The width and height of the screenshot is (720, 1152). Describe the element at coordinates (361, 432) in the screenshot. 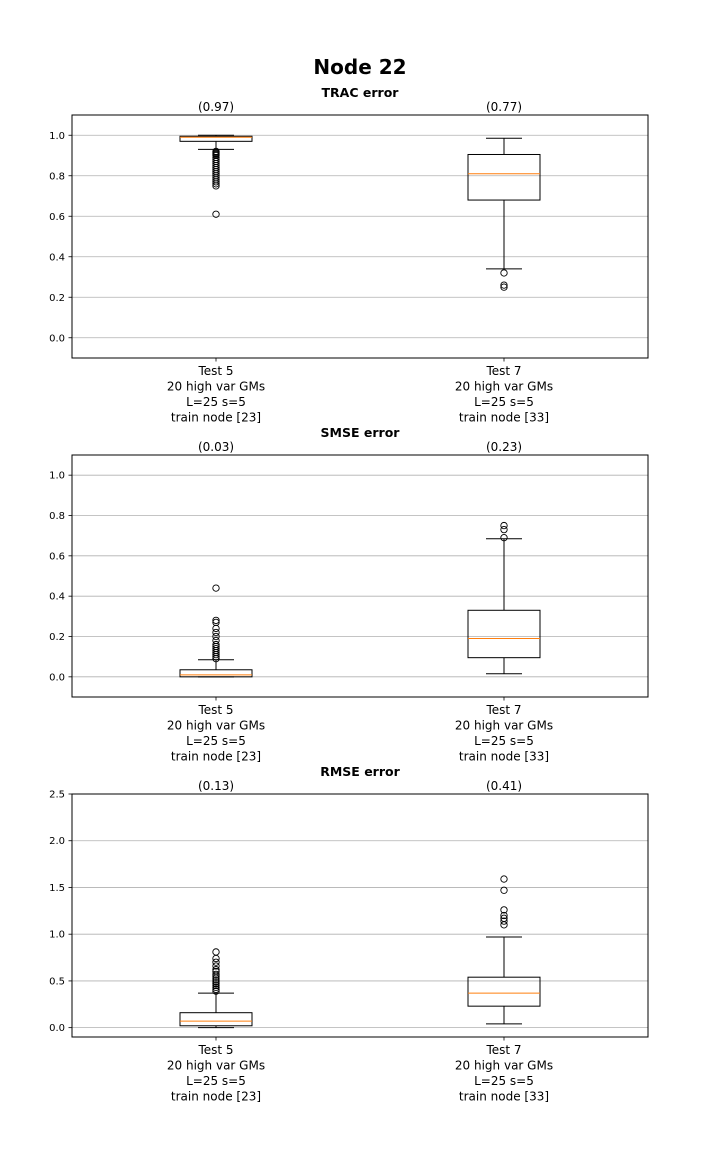

I see `subplot-title: SMSE error` at that location.